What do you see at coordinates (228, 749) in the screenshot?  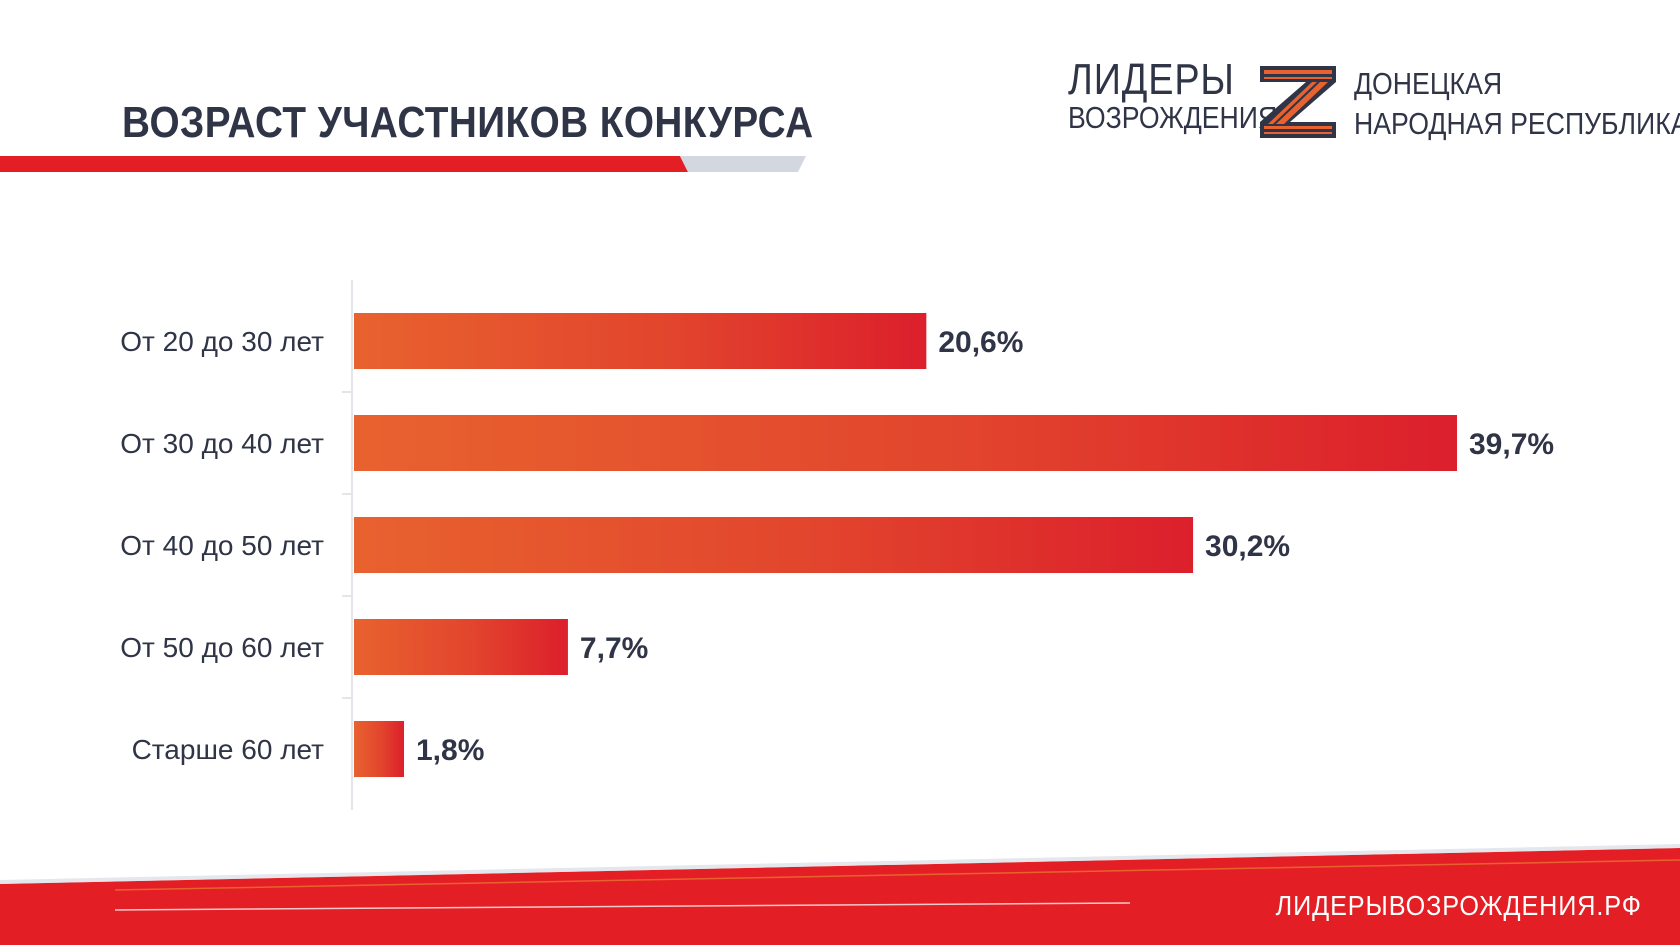 I see `category-label: Старше 60 лет` at bounding box center [228, 749].